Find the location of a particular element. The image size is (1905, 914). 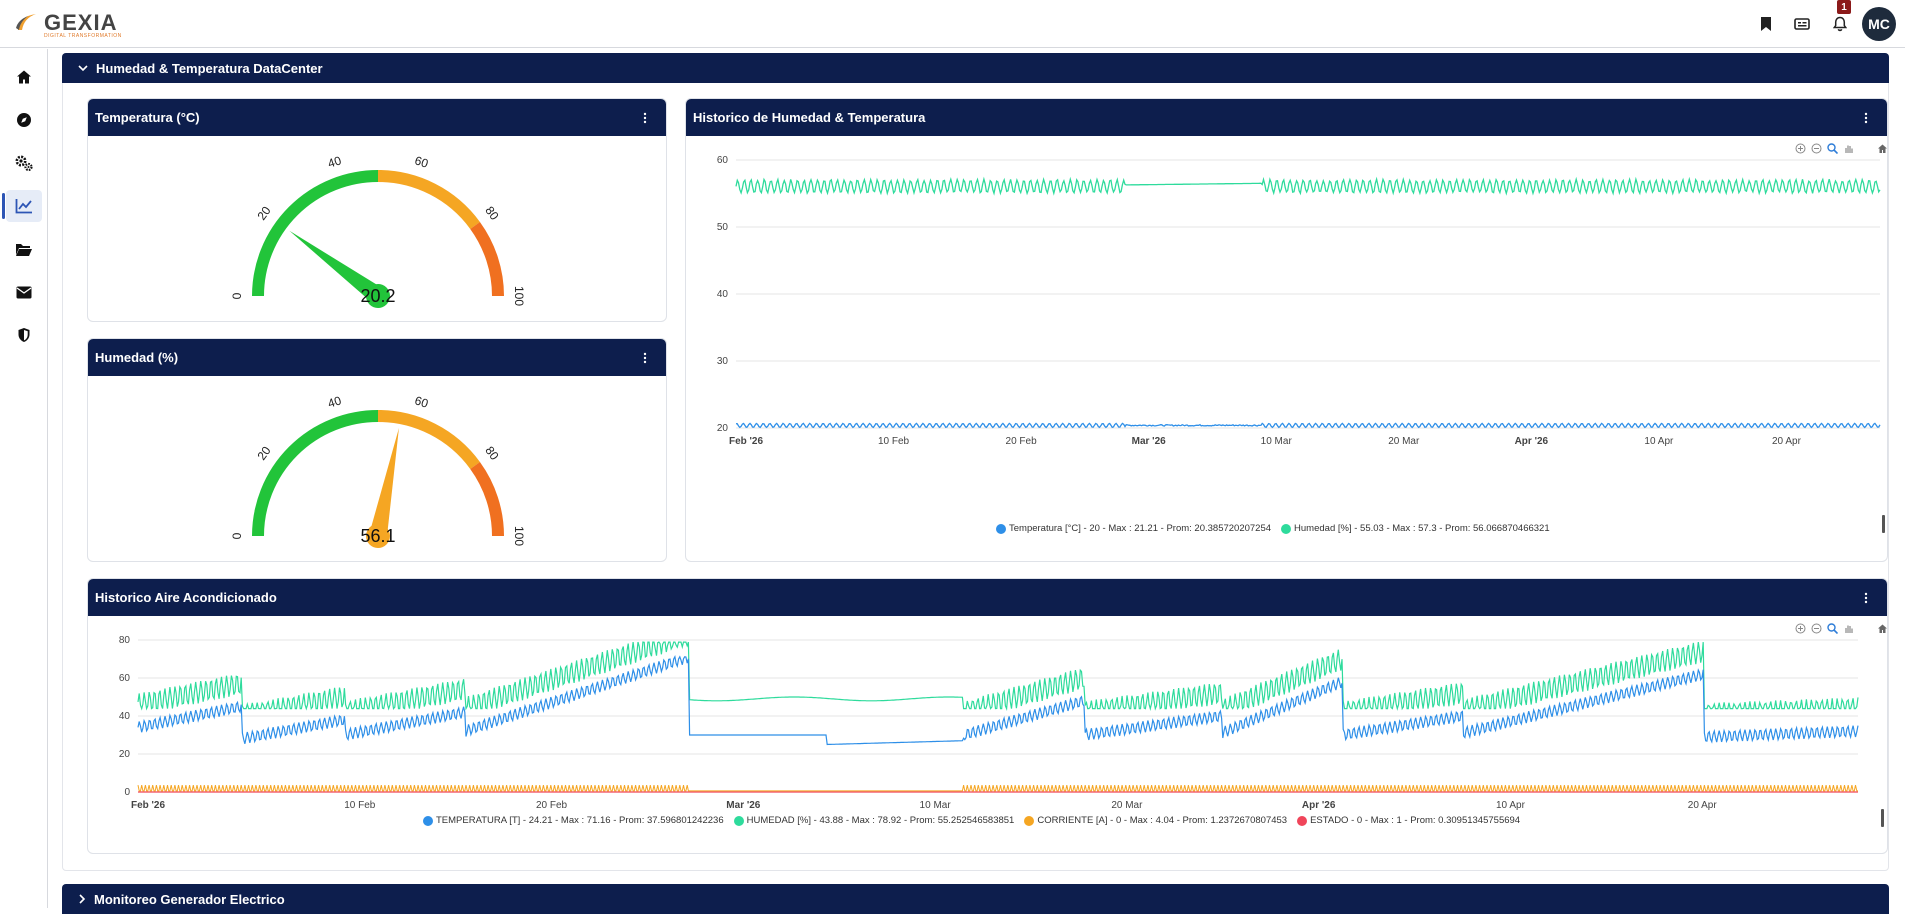

gauge-band-green is located at coordinates (315, 473).